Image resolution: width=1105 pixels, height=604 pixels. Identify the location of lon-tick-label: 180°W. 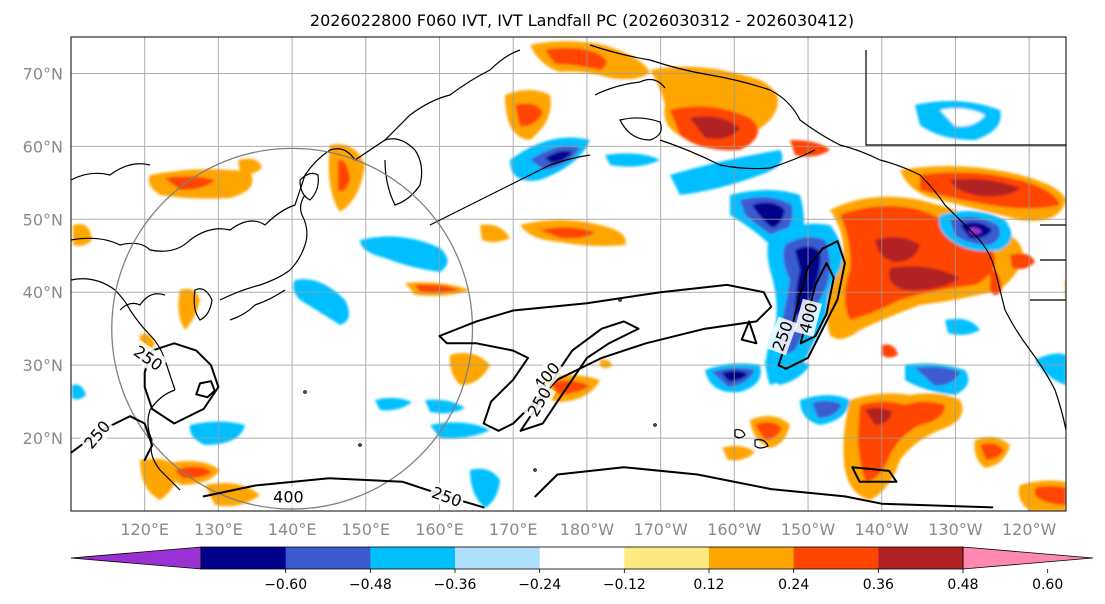
(587, 529).